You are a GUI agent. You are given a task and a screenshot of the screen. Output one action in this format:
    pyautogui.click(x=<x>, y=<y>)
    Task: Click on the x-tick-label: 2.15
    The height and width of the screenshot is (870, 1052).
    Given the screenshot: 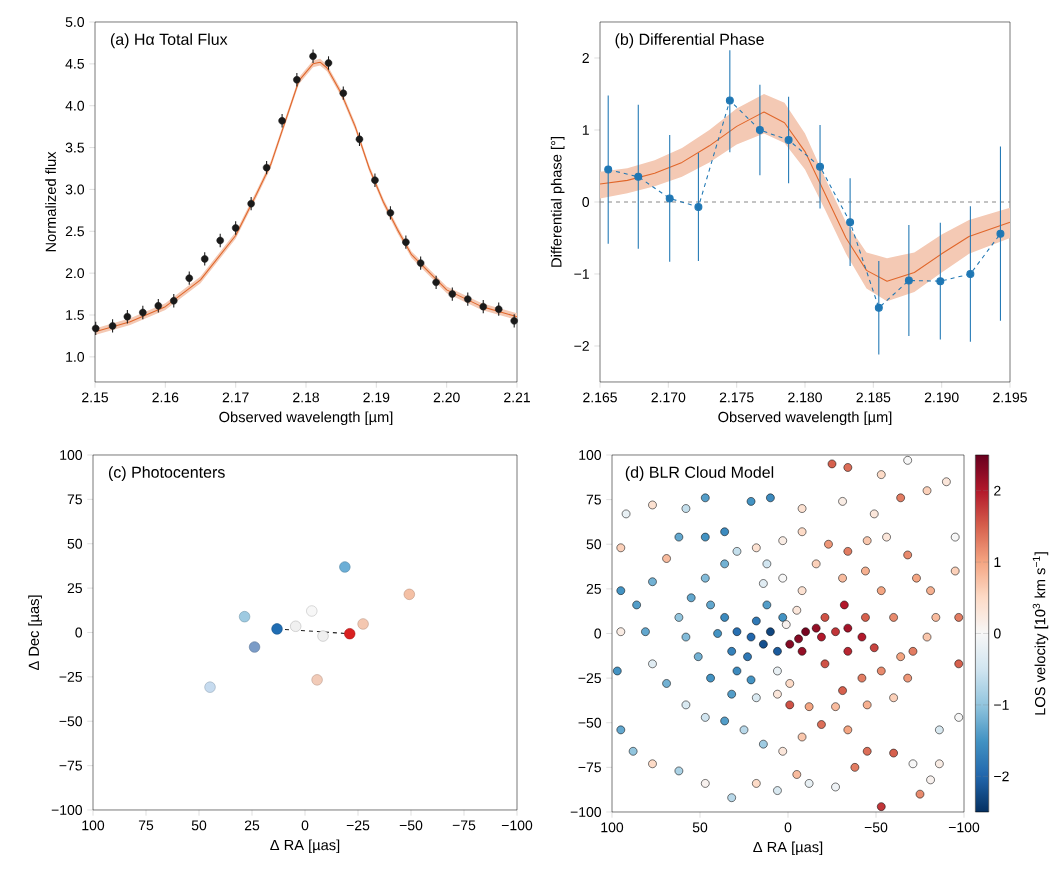 What is the action you would take?
    pyautogui.click(x=95, y=397)
    